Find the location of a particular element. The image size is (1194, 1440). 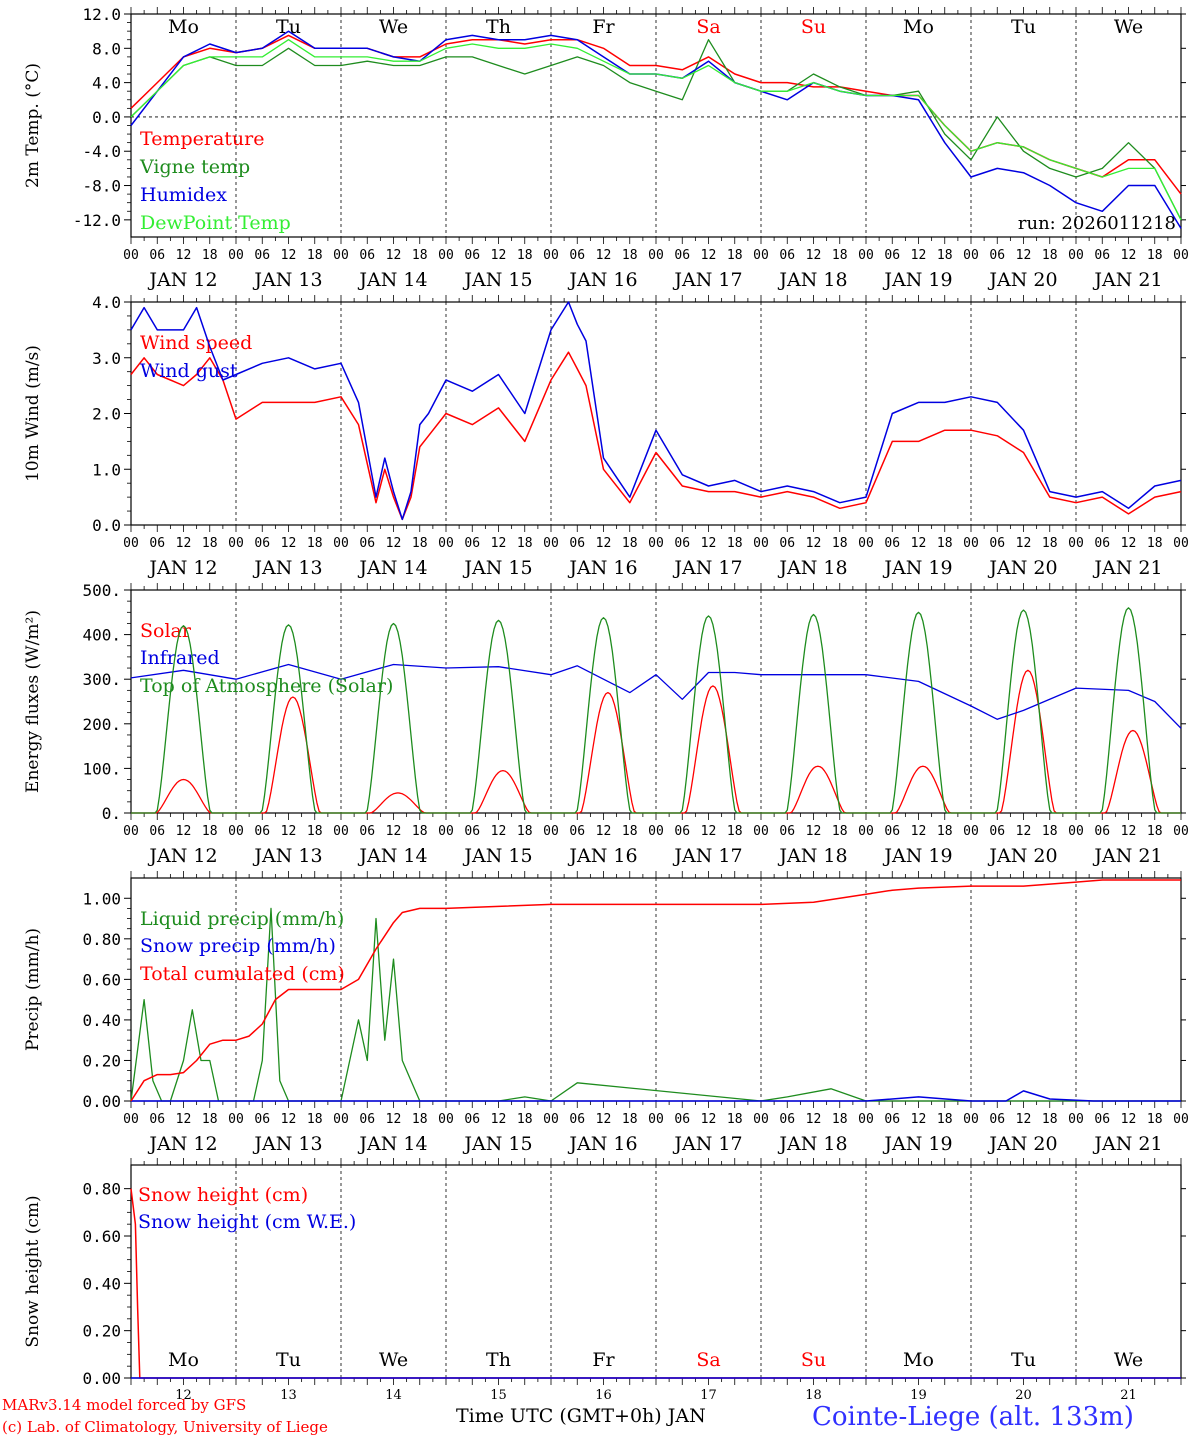

date-label: JAN 20 is located at coordinates (1022, 280).